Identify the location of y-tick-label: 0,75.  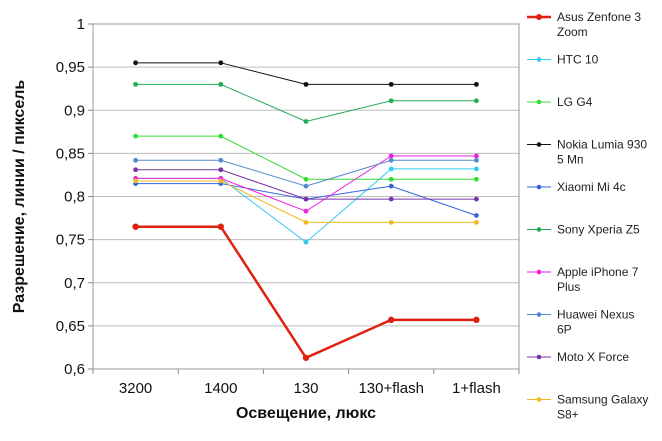
(70, 240).